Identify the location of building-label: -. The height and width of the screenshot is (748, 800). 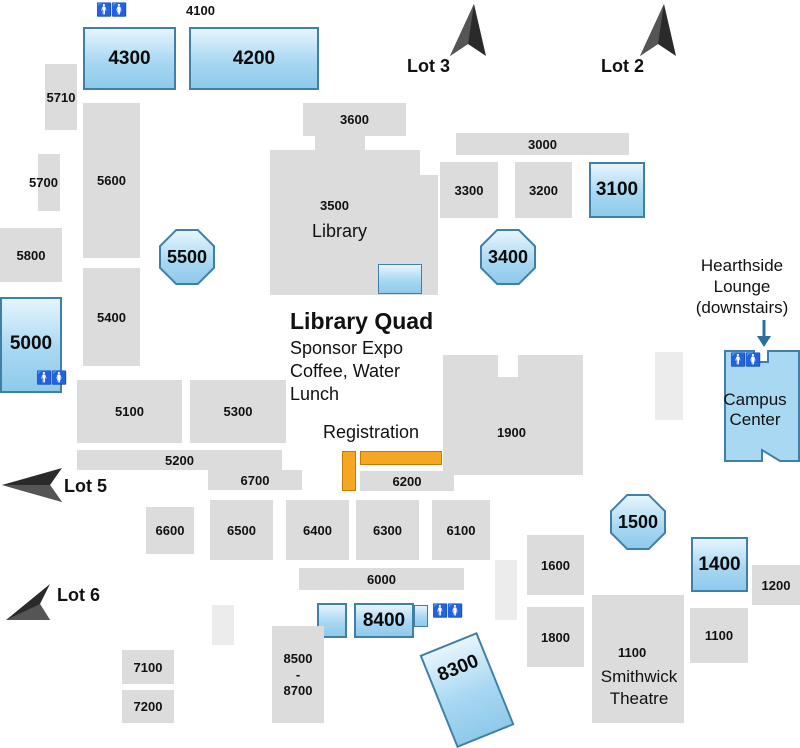
(298, 674).